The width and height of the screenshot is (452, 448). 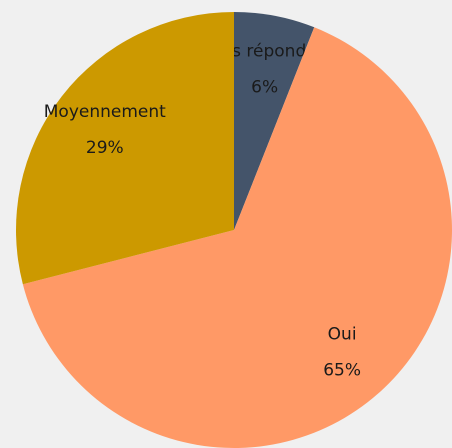 What do you see at coordinates (342, 371) in the screenshot?
I see `slice-value-label: 65%` at bounding box center [342, 371].